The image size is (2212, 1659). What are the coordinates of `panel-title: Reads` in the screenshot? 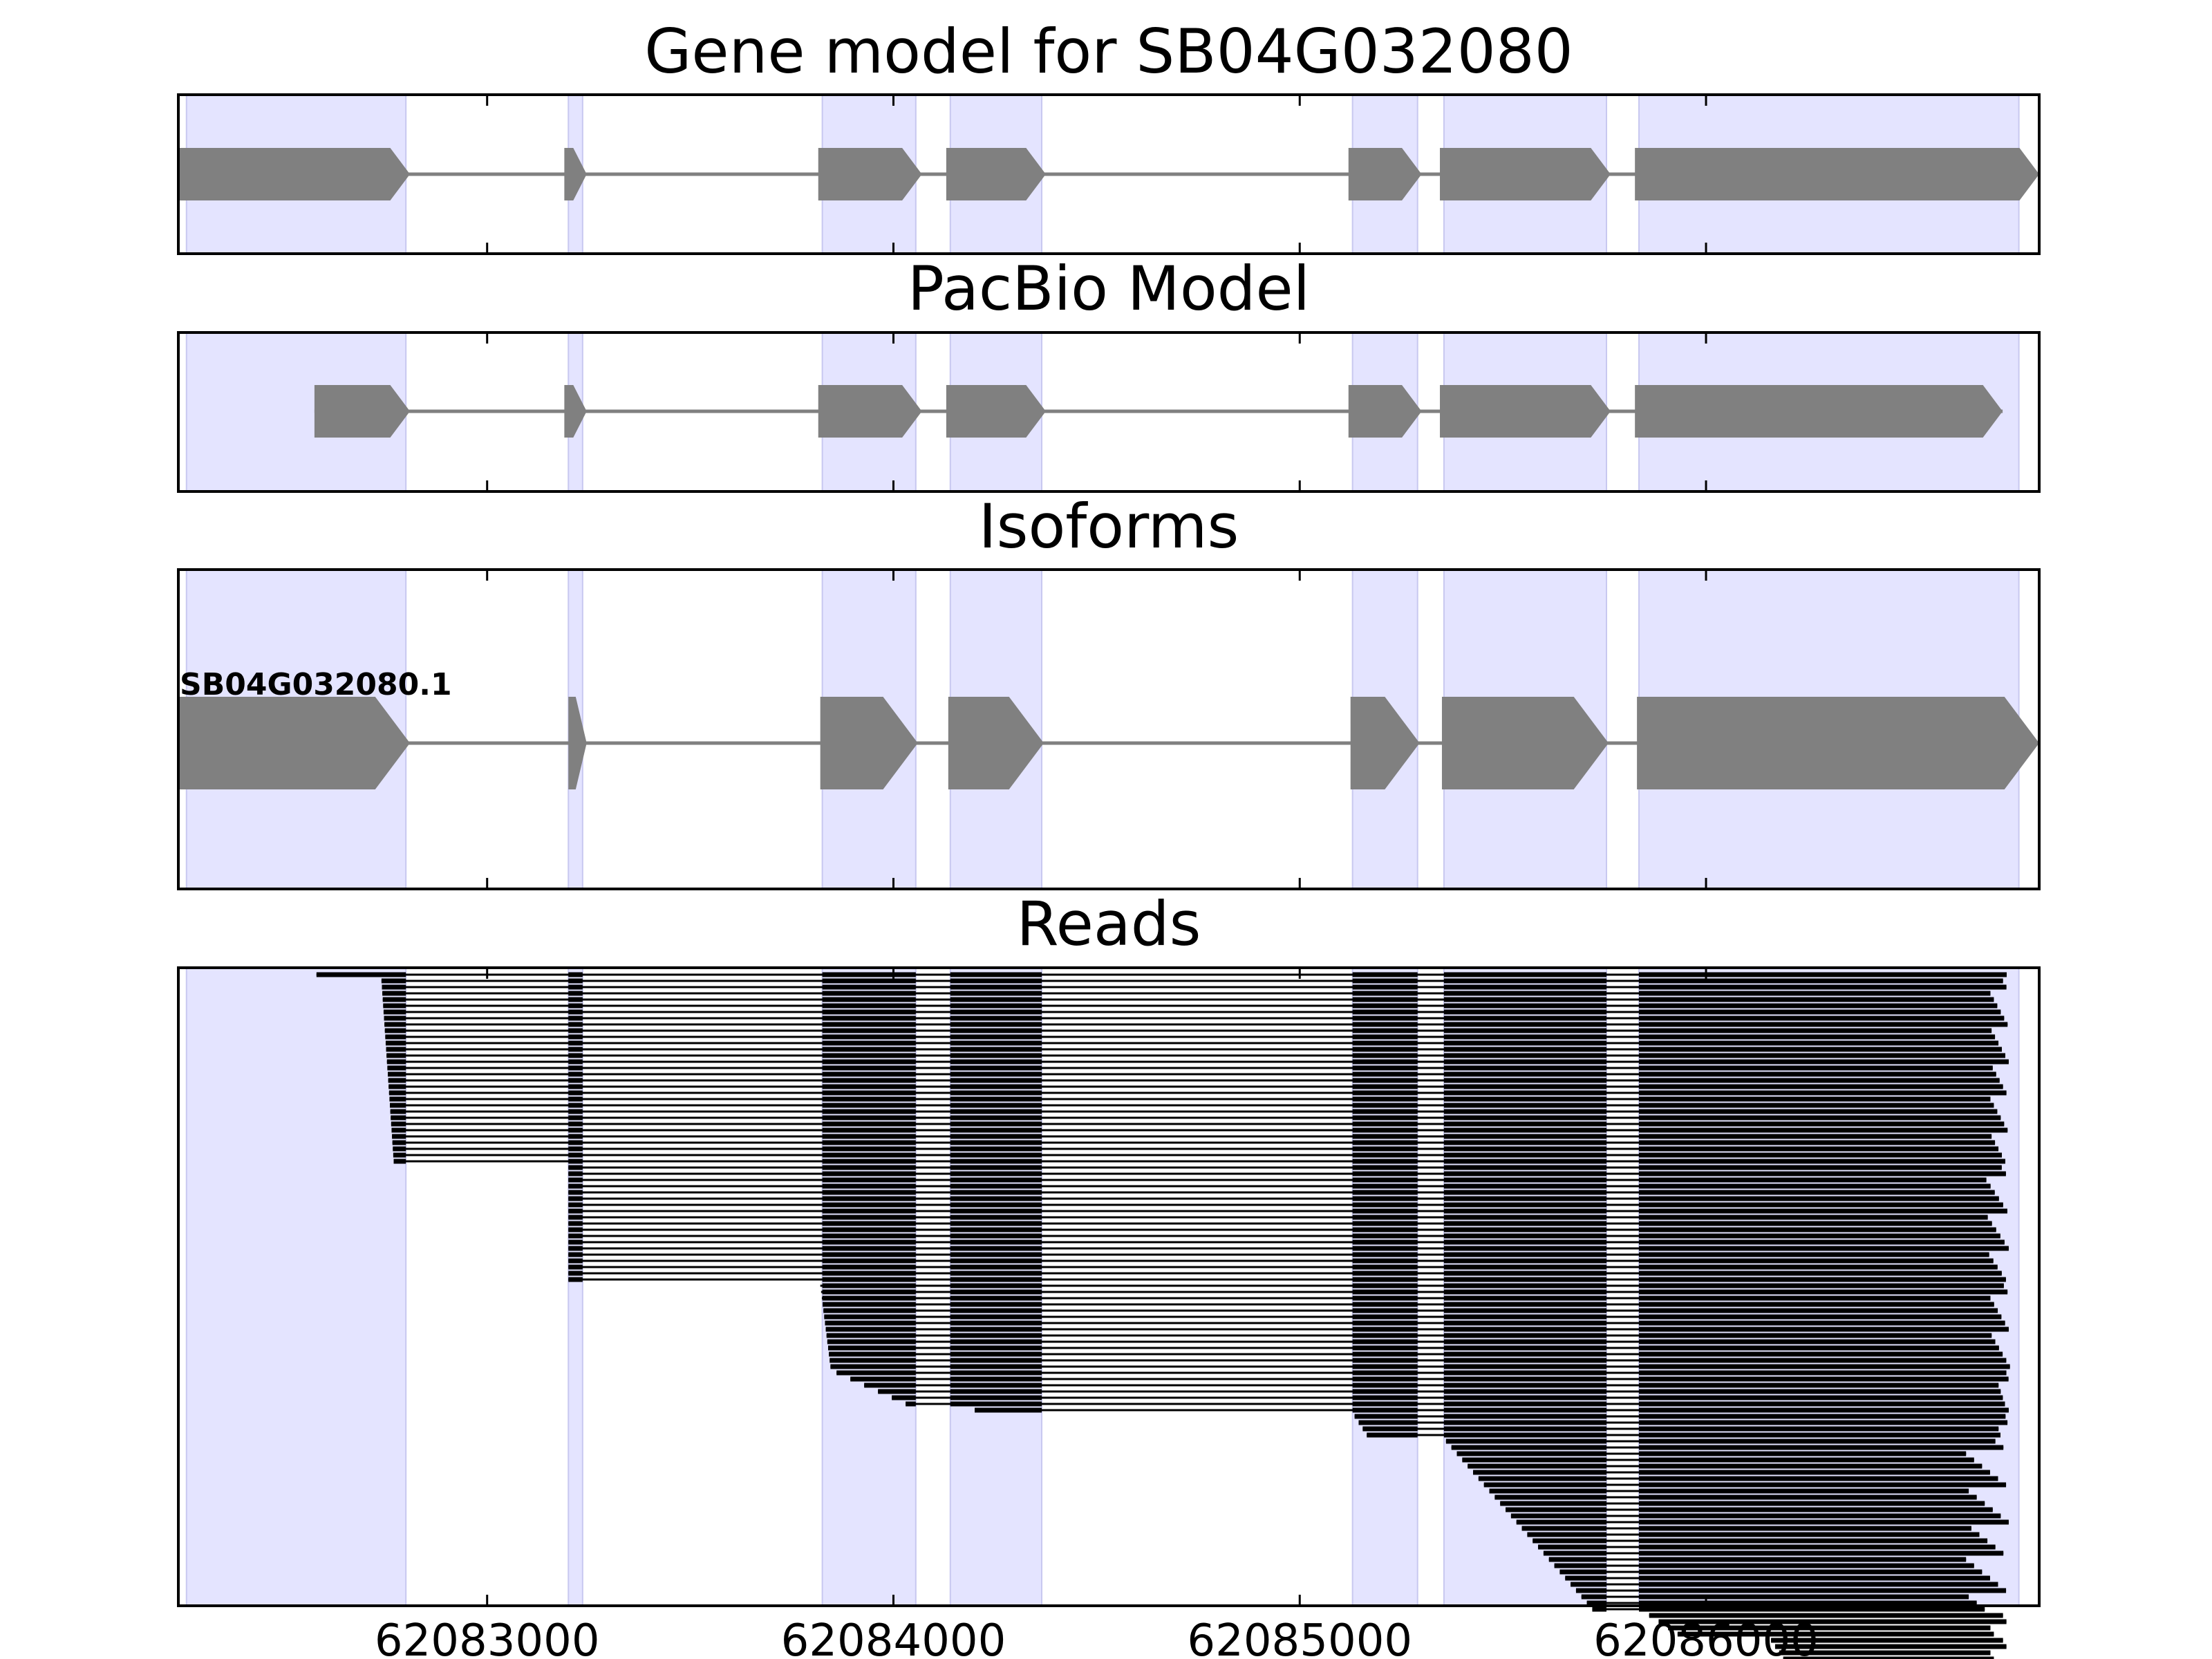 It's located at (1109, 924).